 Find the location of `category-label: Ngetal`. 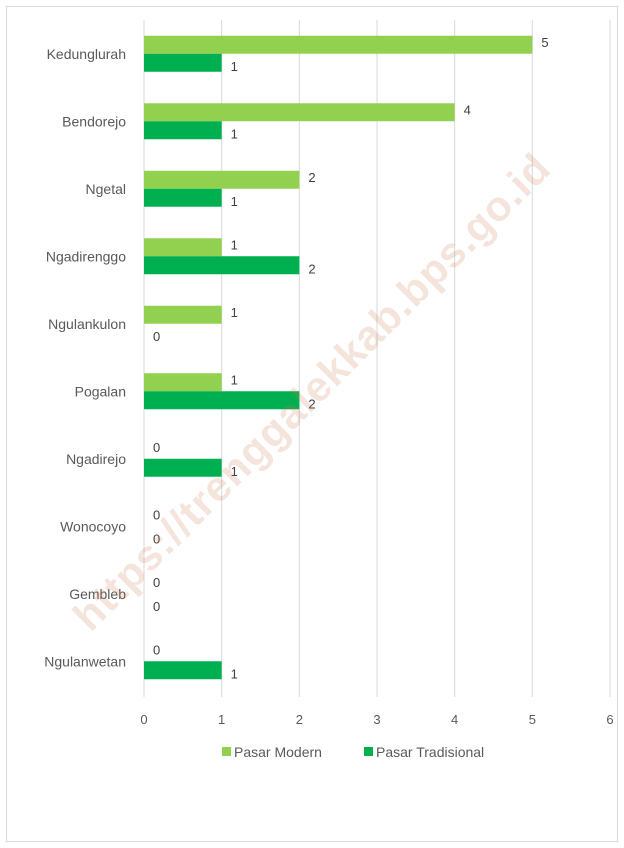

category-label: Ngetal is located at coordinates (106, 189).